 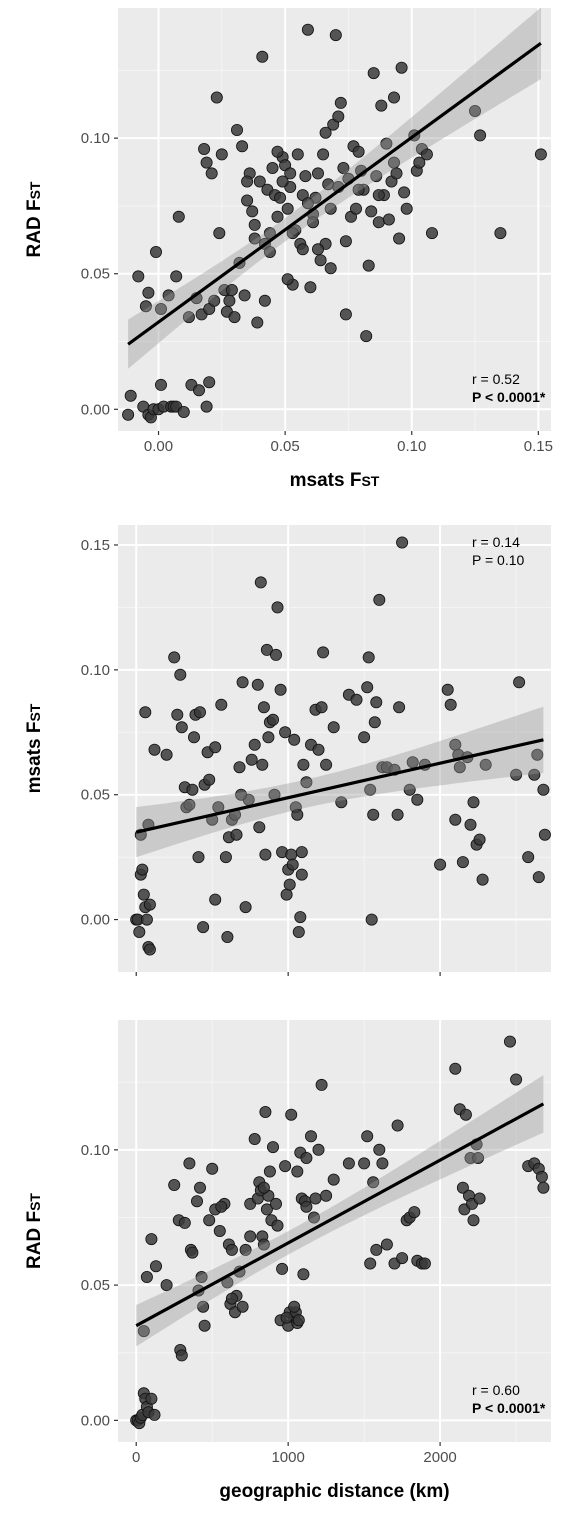 I want to click on correlation-r-label: r = 0.60, so click(x=496, y=1390).